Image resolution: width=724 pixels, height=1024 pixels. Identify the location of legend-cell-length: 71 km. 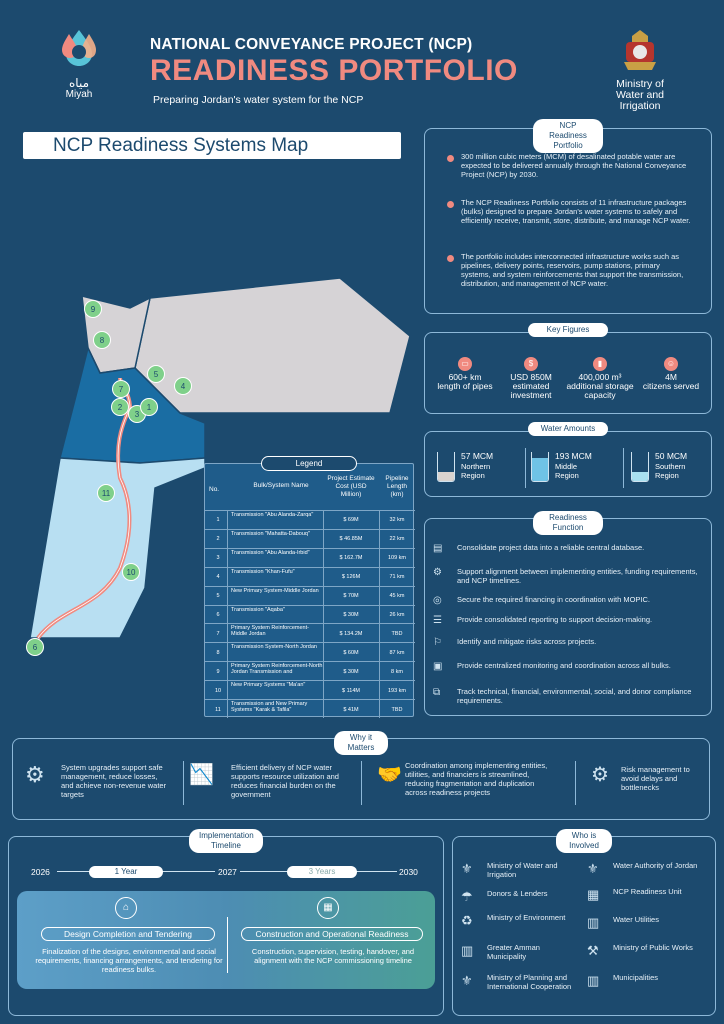
(397, 577).